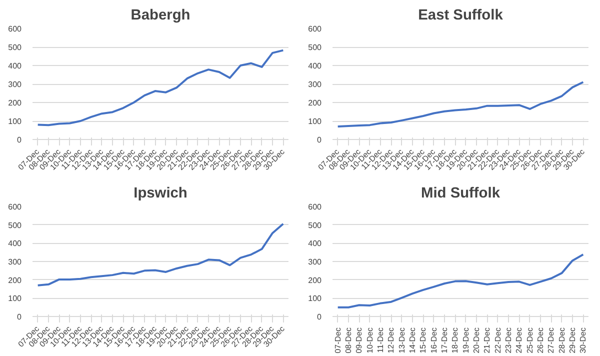 This screenshot has width=600, height=356. Describe the element at coordinates (583, 340) in the screenshot. I see `x-tick-label: 30-Dec` at that location.